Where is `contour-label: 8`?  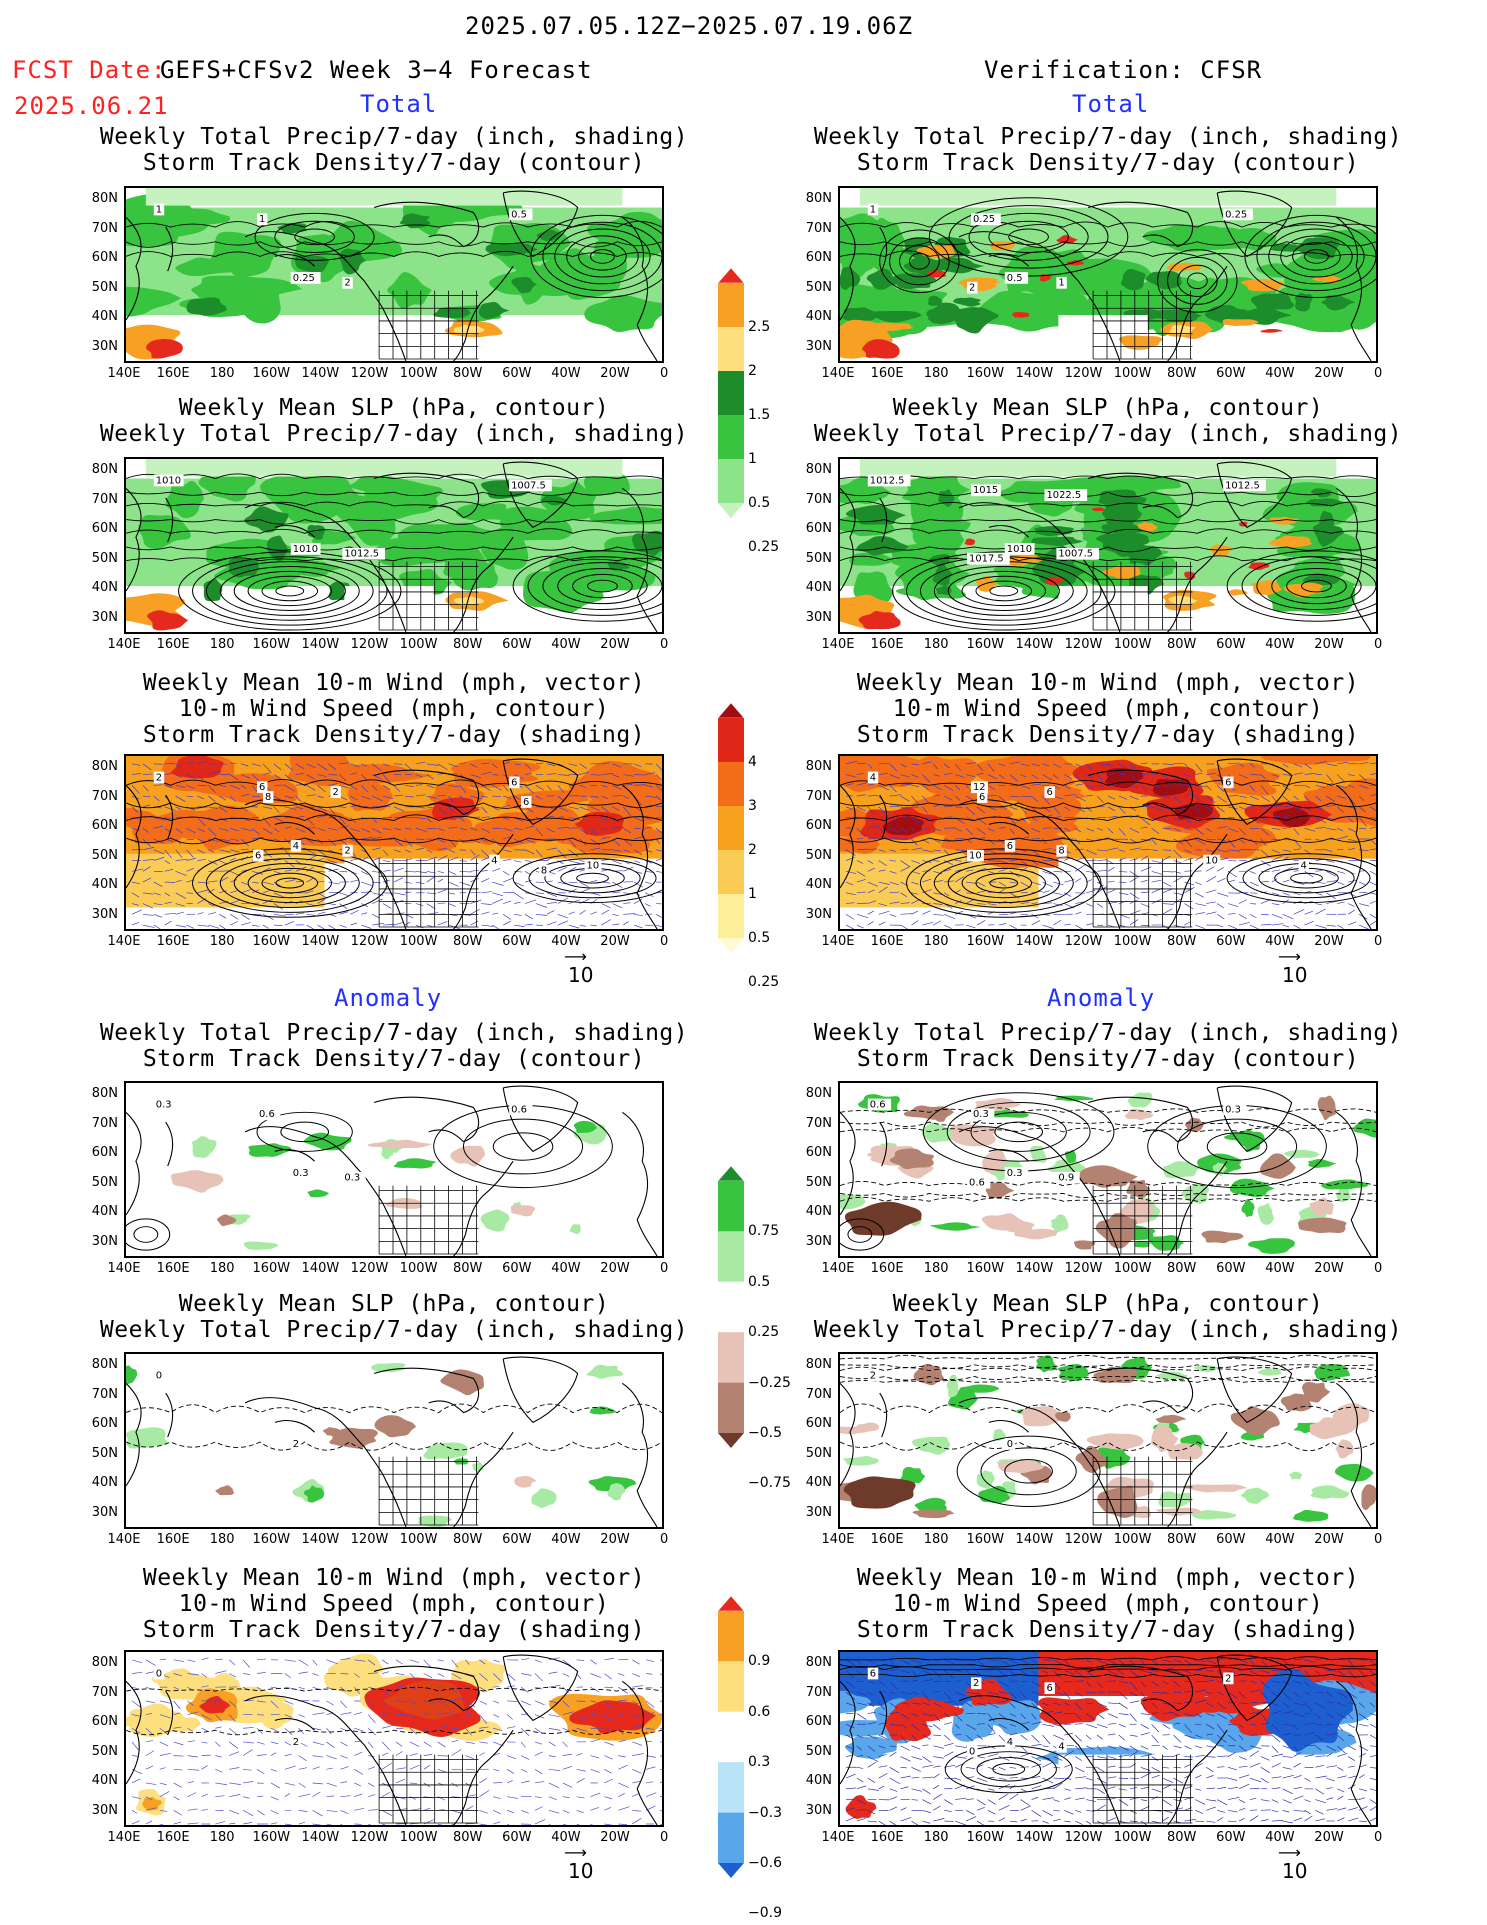 contour-label: 8 is located at coordinates (544, 870).